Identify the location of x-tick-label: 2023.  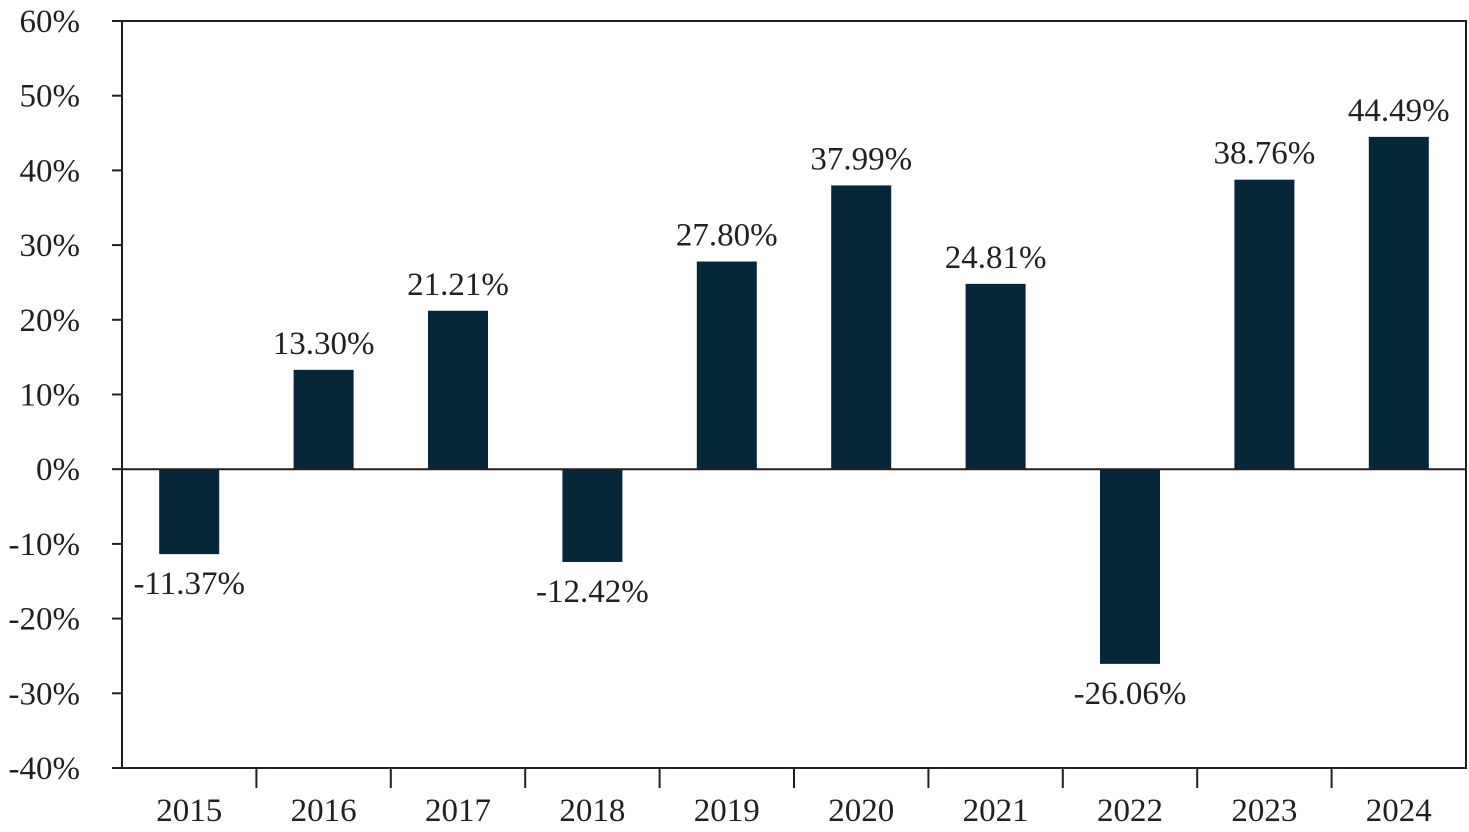
(1264, 811).